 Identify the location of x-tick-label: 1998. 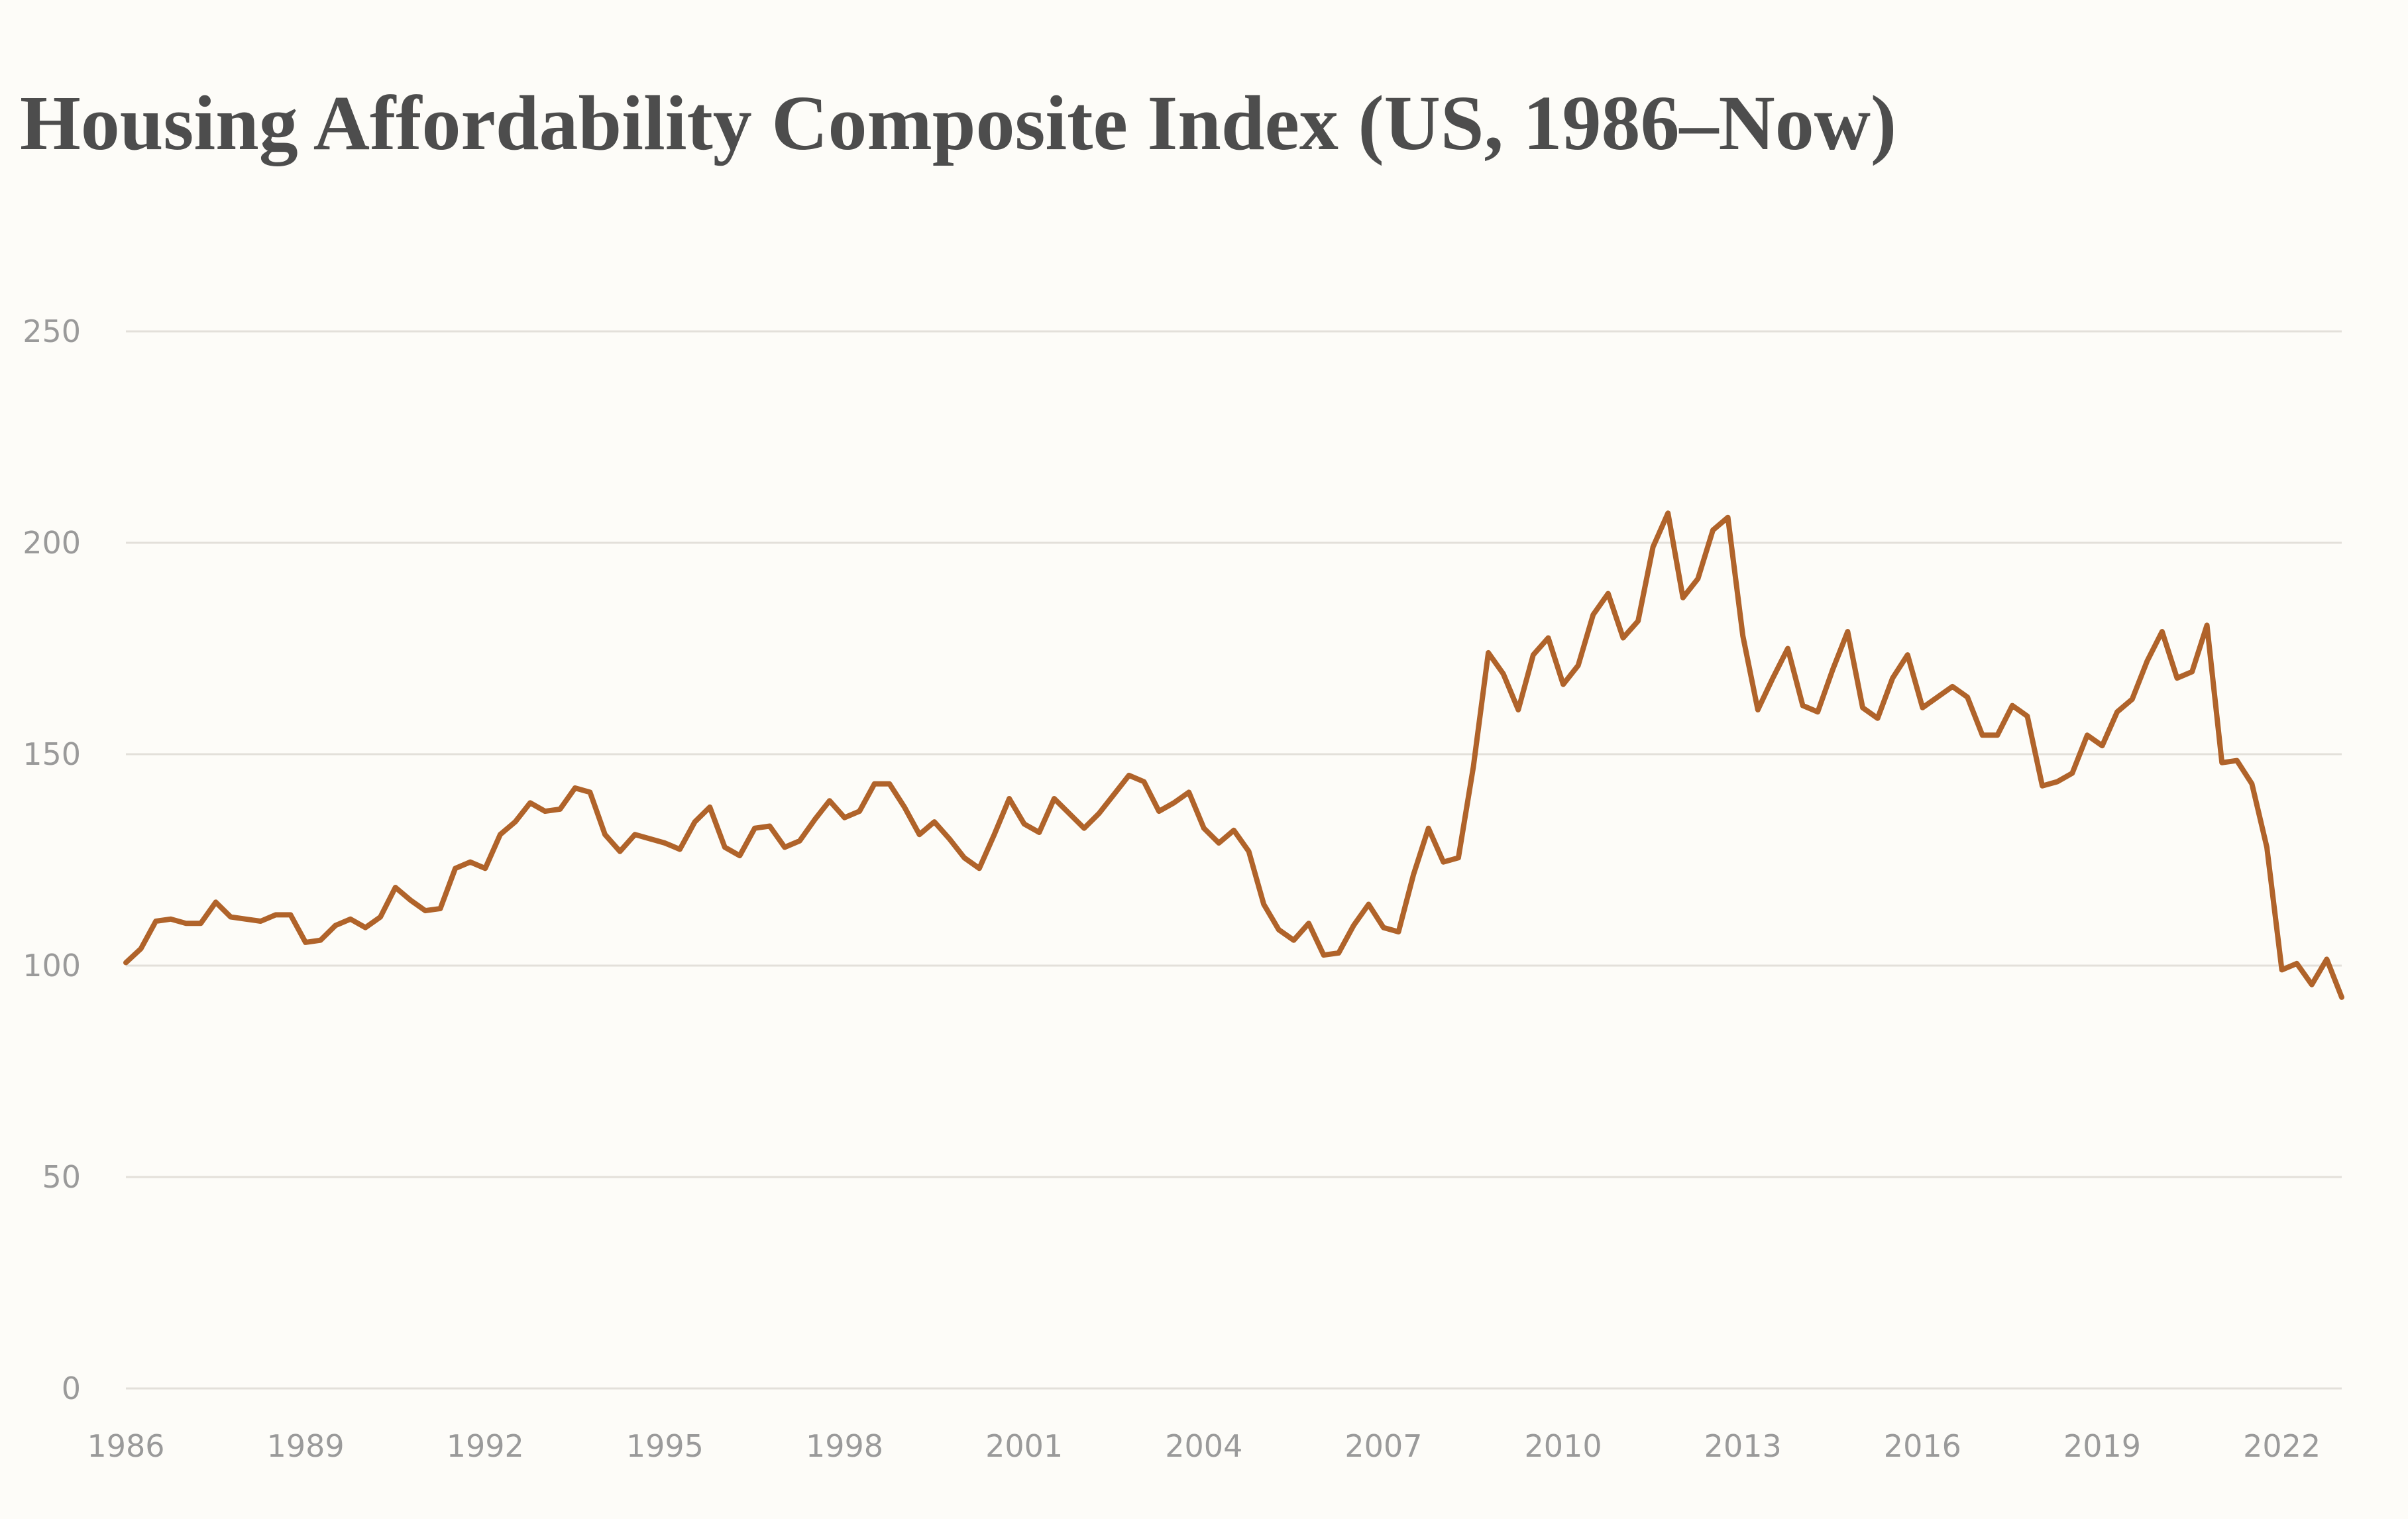
(845, 1446).